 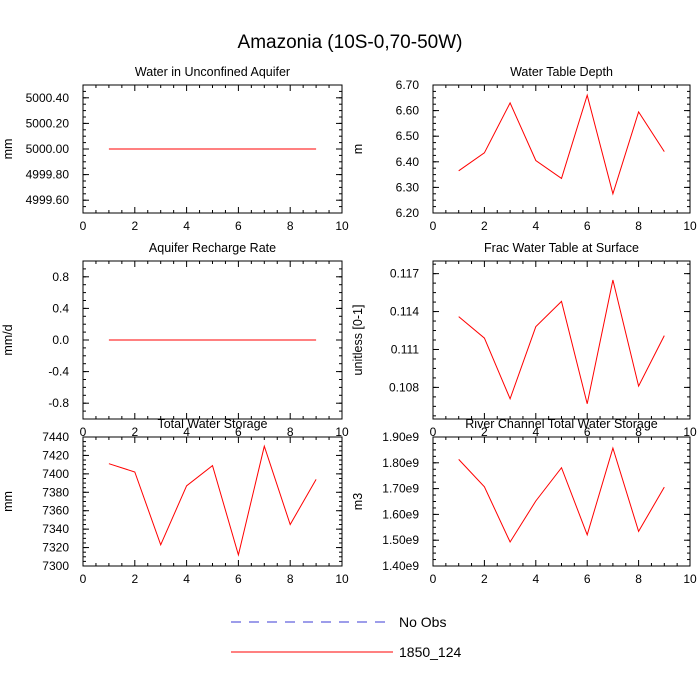 What do you see at coordinates (48, 175) in the screenshot?
I see `y-tick-label: 4999.80` at bounding box center [48, 175].